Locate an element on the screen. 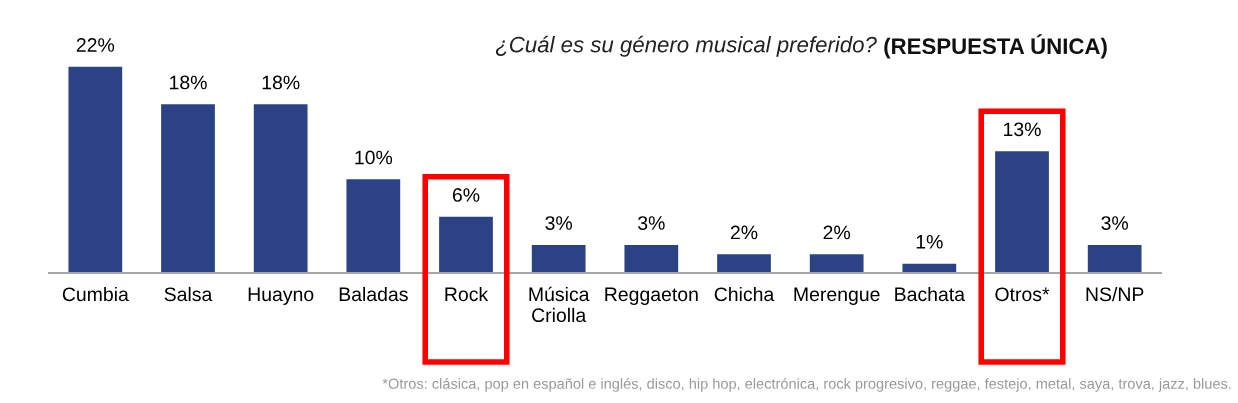 The width and height of the screenshot is (1238, 403). data-label: 10% is located at coordinates (374, 157).